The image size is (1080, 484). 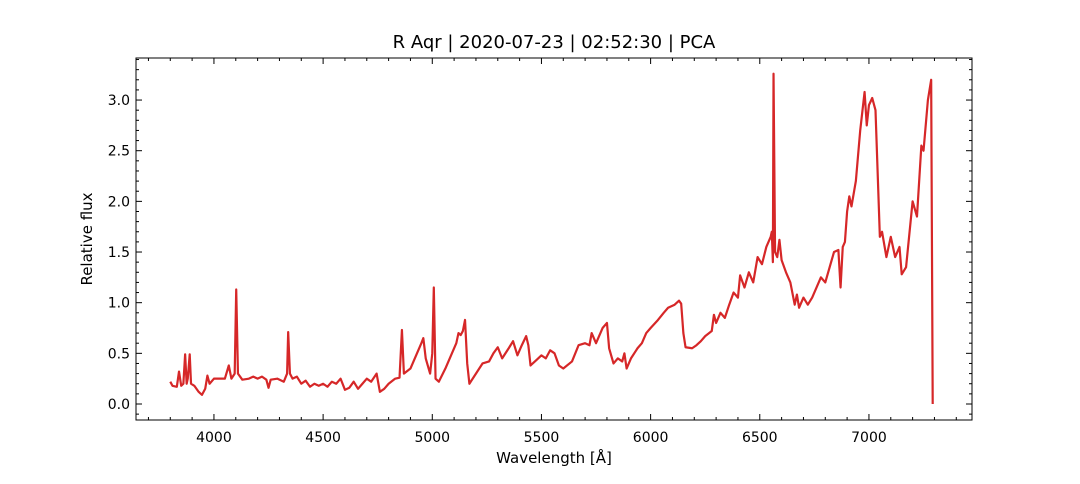 I want to click on x-tick-label: 5500, so click(x=542, y=438).